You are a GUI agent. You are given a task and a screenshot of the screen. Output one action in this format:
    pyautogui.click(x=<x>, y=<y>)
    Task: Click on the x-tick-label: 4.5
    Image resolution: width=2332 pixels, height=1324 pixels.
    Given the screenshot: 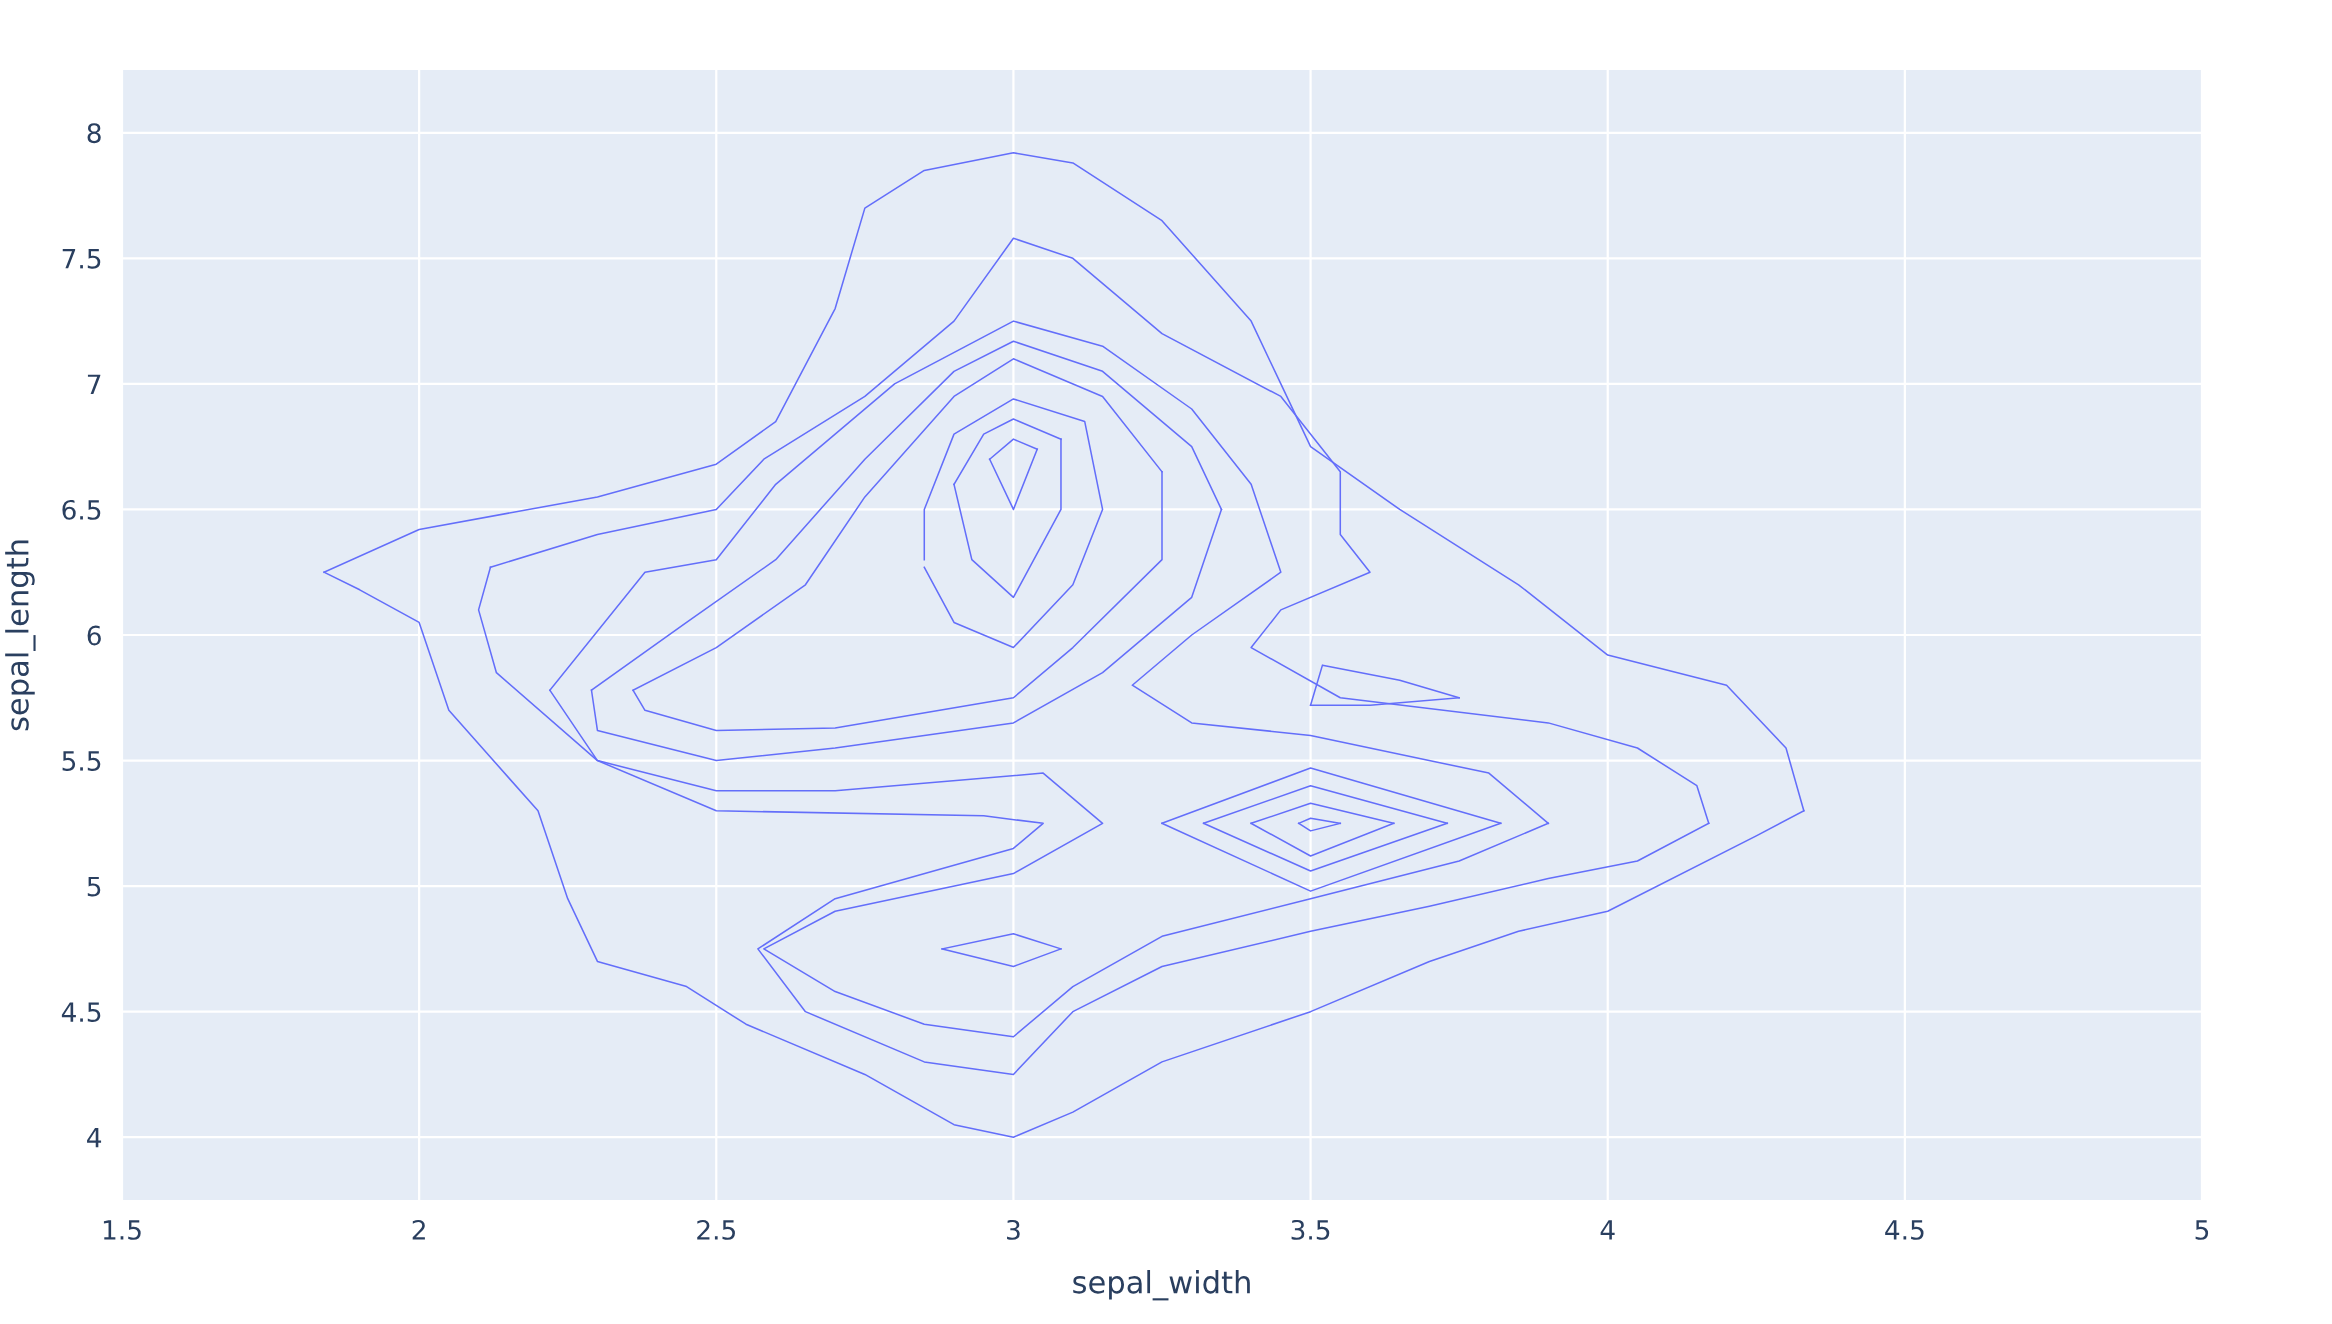 What is the action you would take?
    pyautogui.click(x=1904, y=1230)
    